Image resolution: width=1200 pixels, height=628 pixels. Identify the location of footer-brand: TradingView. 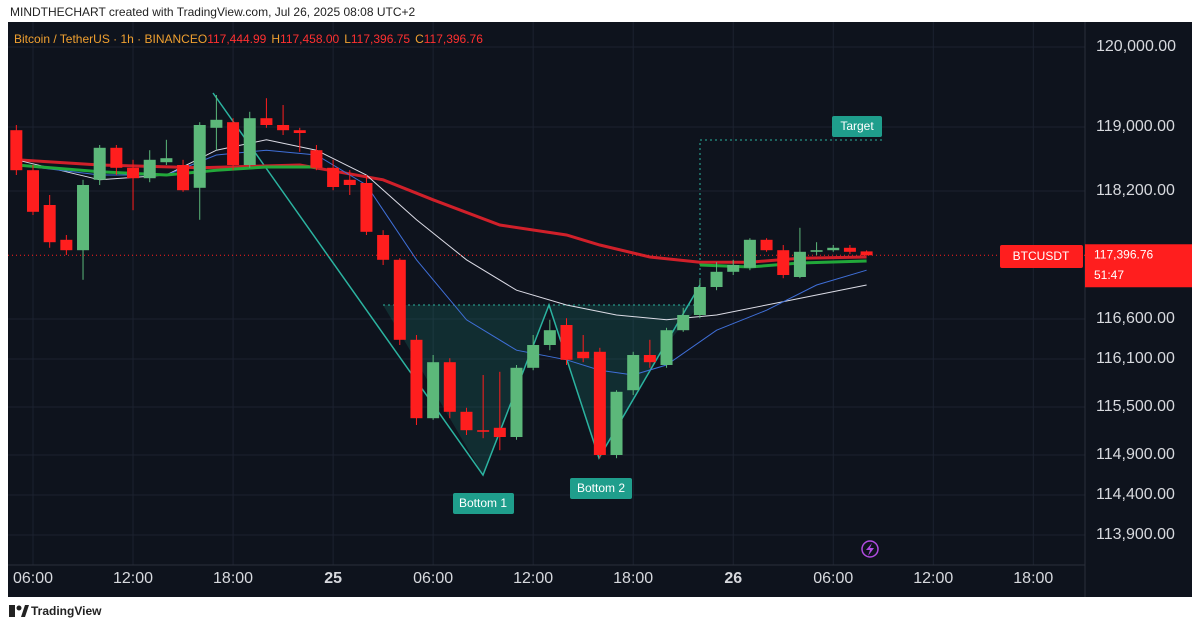
(66, 611).